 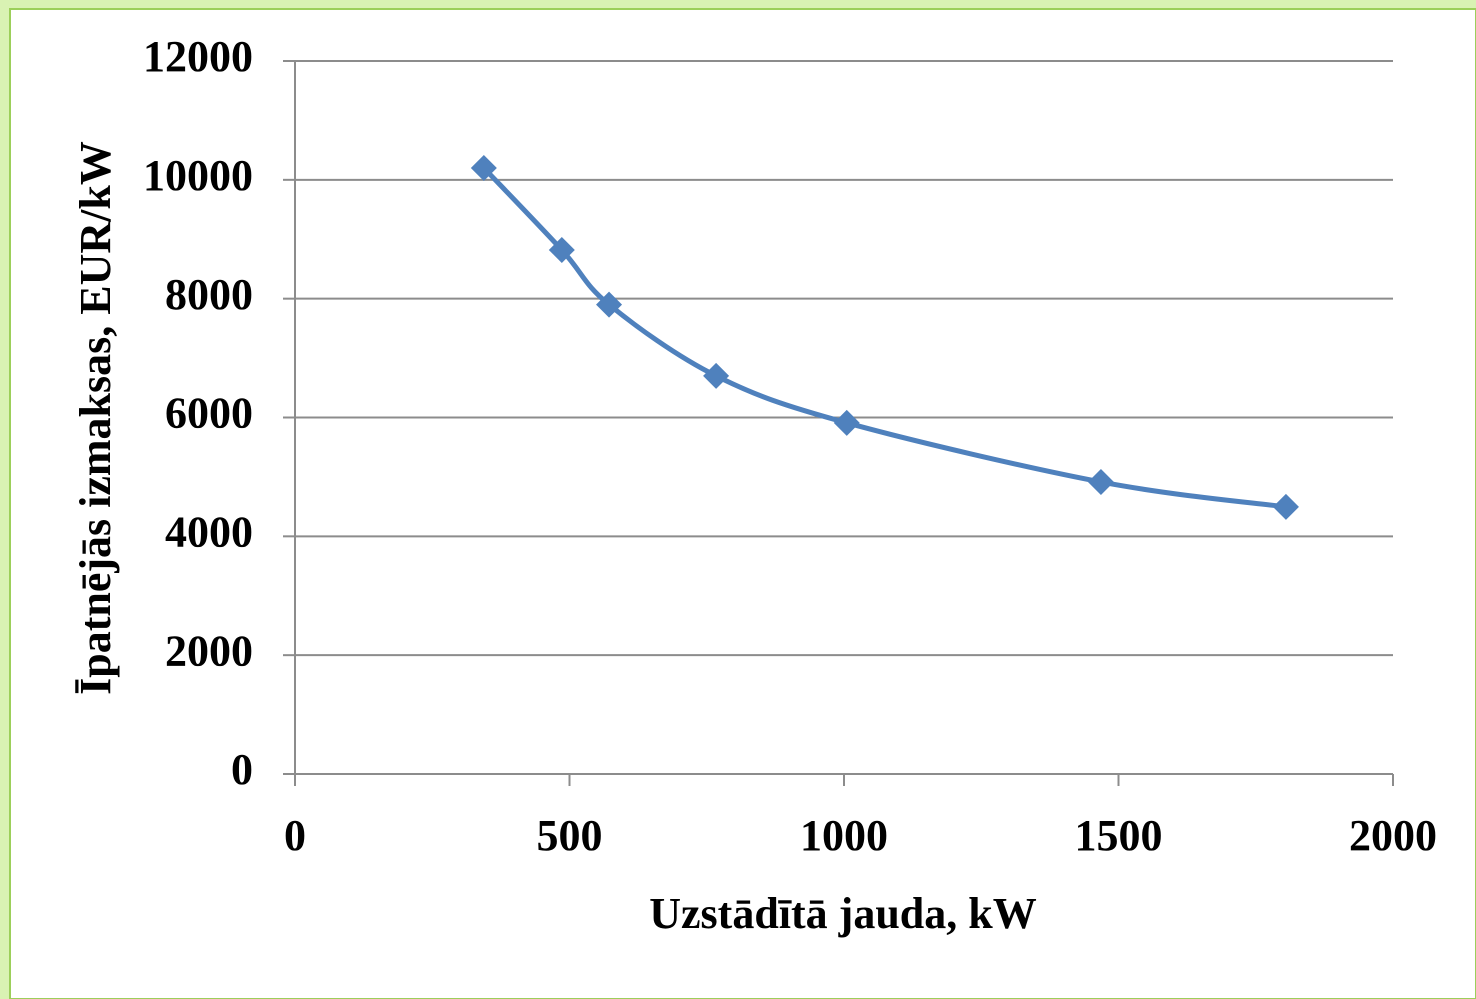 I want to click on y-tick-label: 12000, so click(x=198, y=56).